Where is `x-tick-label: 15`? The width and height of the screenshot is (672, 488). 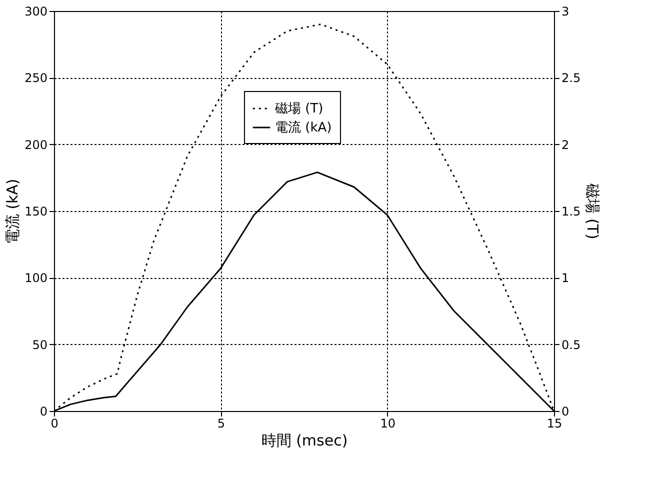 x-tick-label: 15 is located at coordinates (554, 423).